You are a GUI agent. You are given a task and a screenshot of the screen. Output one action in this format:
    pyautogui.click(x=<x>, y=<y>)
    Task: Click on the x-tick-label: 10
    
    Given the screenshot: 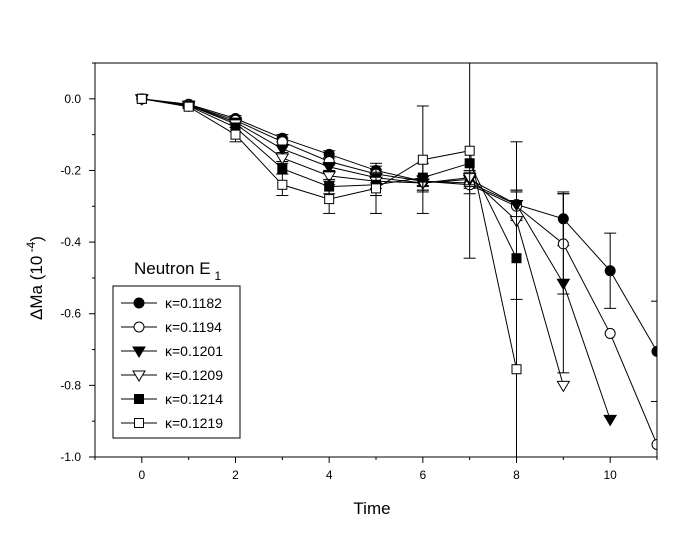 What is the action you would take?
    pyautogui.click(x=610, y=475)
    